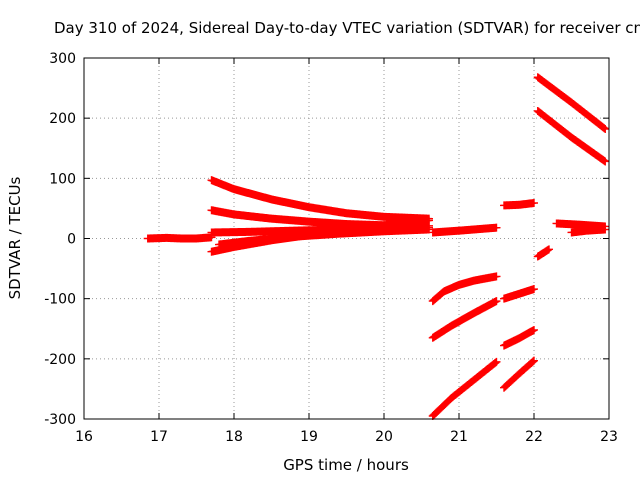 The width and height of the screenshot is (640, 480). I want to click on x-tick-label: 19, so click(309, 437).